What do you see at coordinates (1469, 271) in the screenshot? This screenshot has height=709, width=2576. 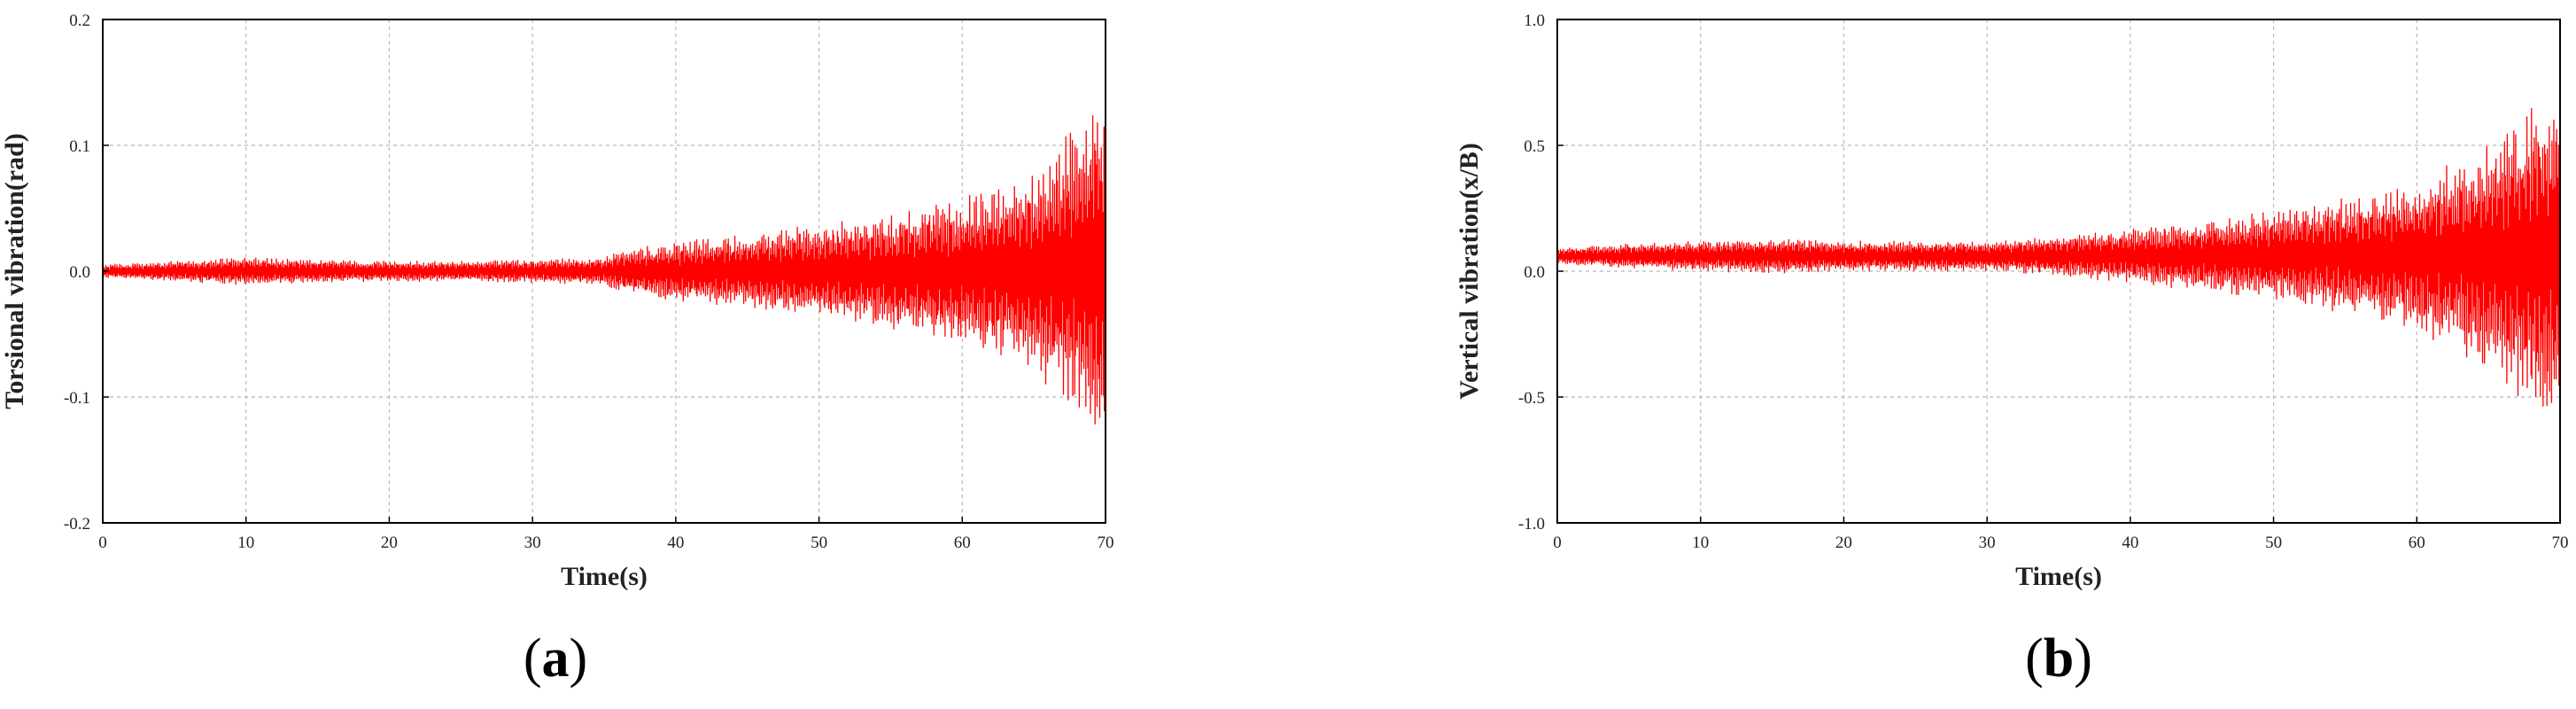 I see `y-axis-title: Vertical vibration(x/B)` at bounding box center [1469, 271].